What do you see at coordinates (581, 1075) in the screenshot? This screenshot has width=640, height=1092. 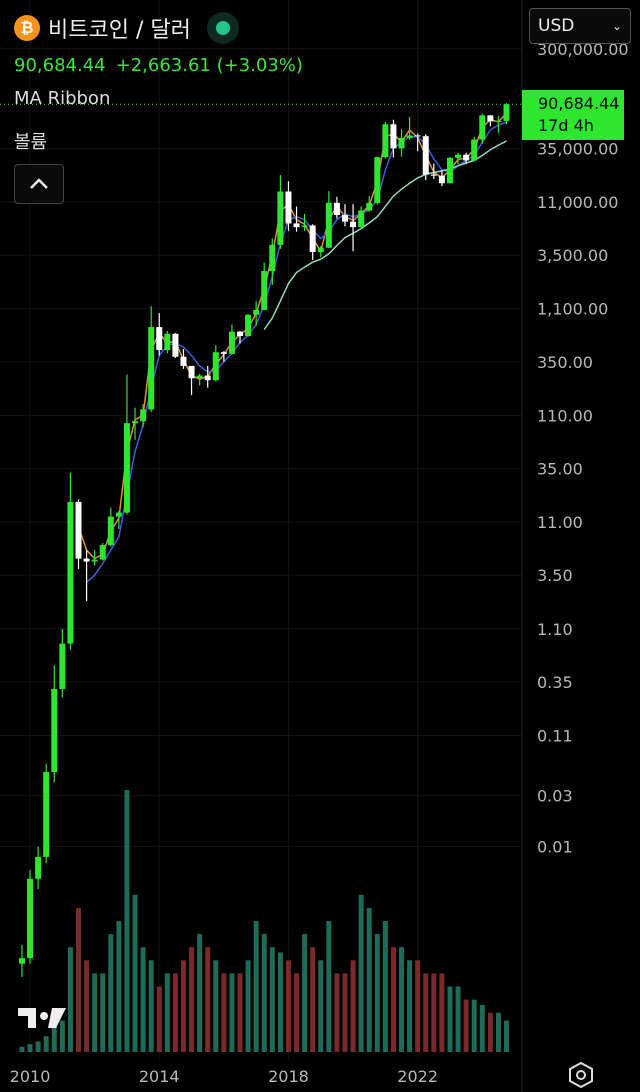 I see `settings-button` at bounding box center [581, 1075].